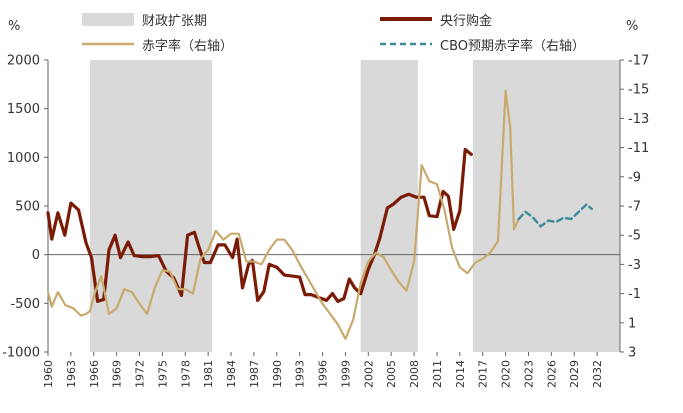 The height and width of the screenshot is (413, 683). What do you see at coordinates (597, 374) in the screenshot?
I see `x-tick-label: 2032` at bounding box center [597, 374].